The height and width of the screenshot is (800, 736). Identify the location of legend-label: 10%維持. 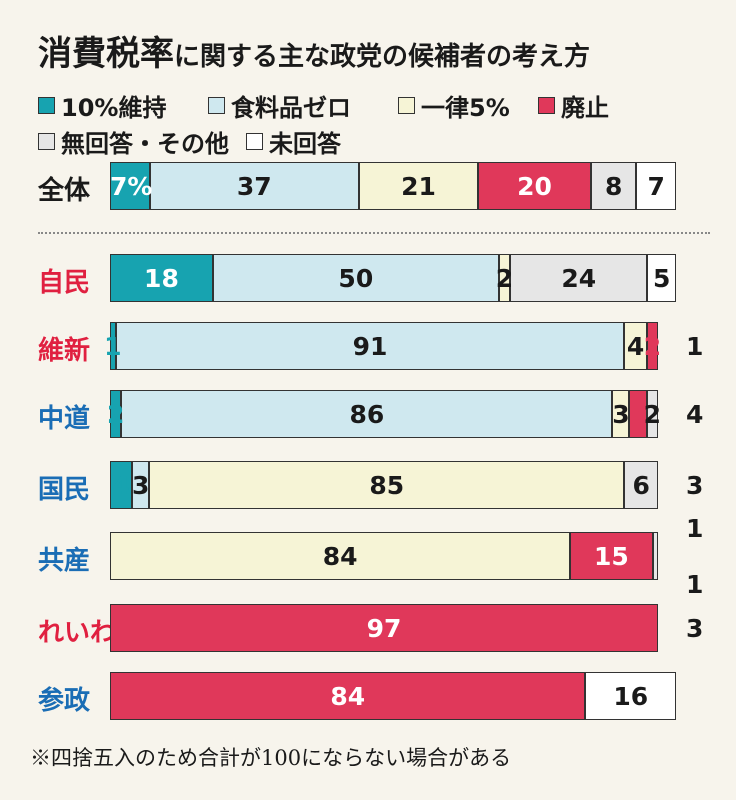
(114, 108).